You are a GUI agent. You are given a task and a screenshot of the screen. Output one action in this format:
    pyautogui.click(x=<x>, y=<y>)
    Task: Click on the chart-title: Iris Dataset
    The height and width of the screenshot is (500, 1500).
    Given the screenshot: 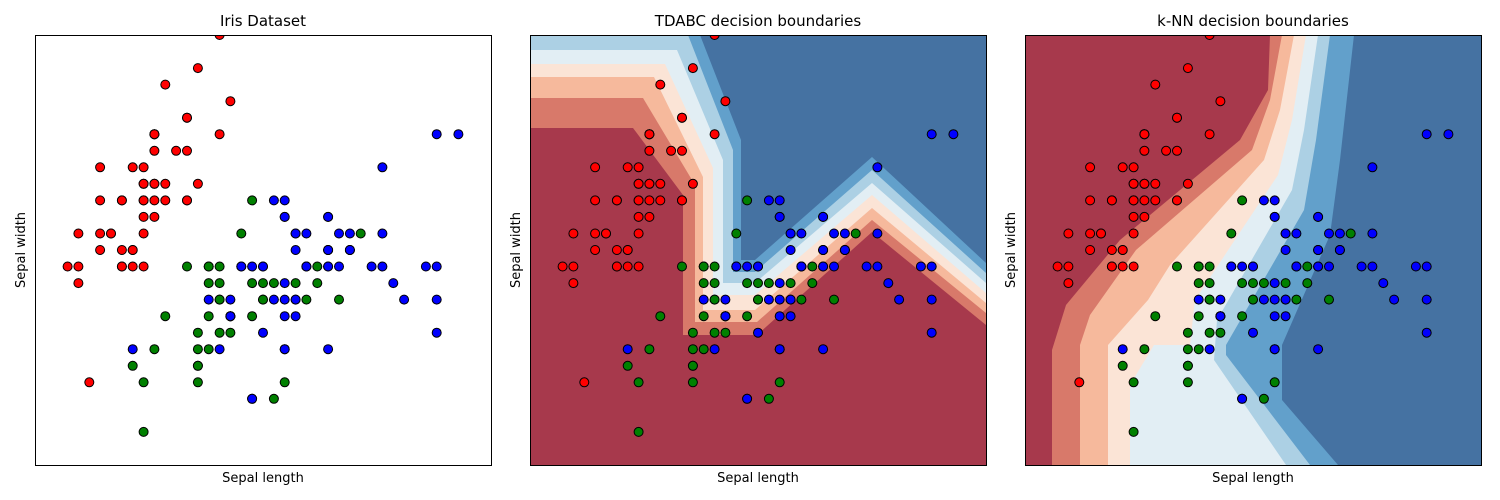 What is the action you would take?
    pyautogui.click(x=263, y=21)
    